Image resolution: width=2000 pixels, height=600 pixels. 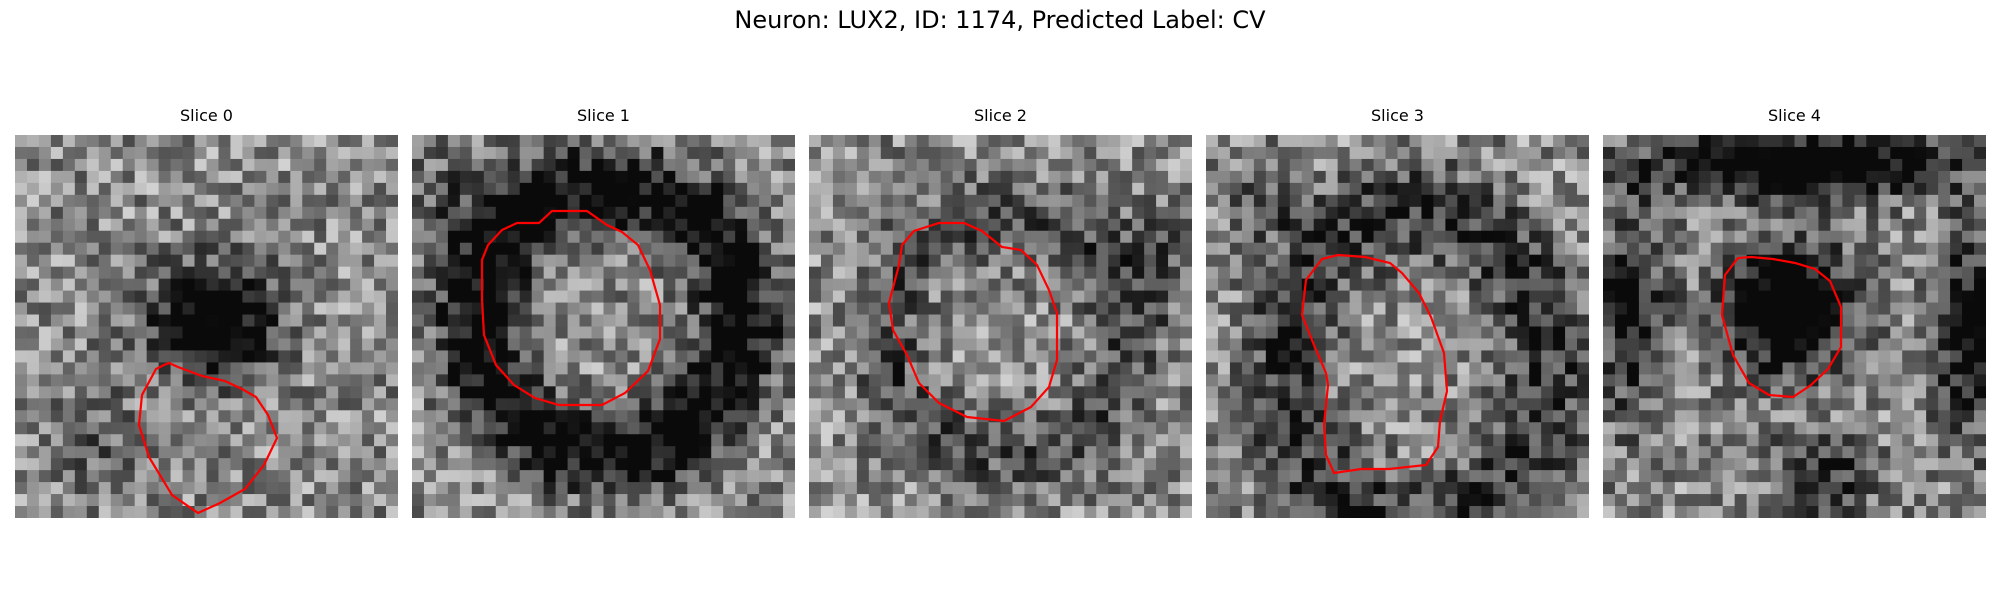 What do you see at coordinates (1000, 115) in the screenshot?
I see `slice-title: Slice 2` at bounding box center [1000, 115].